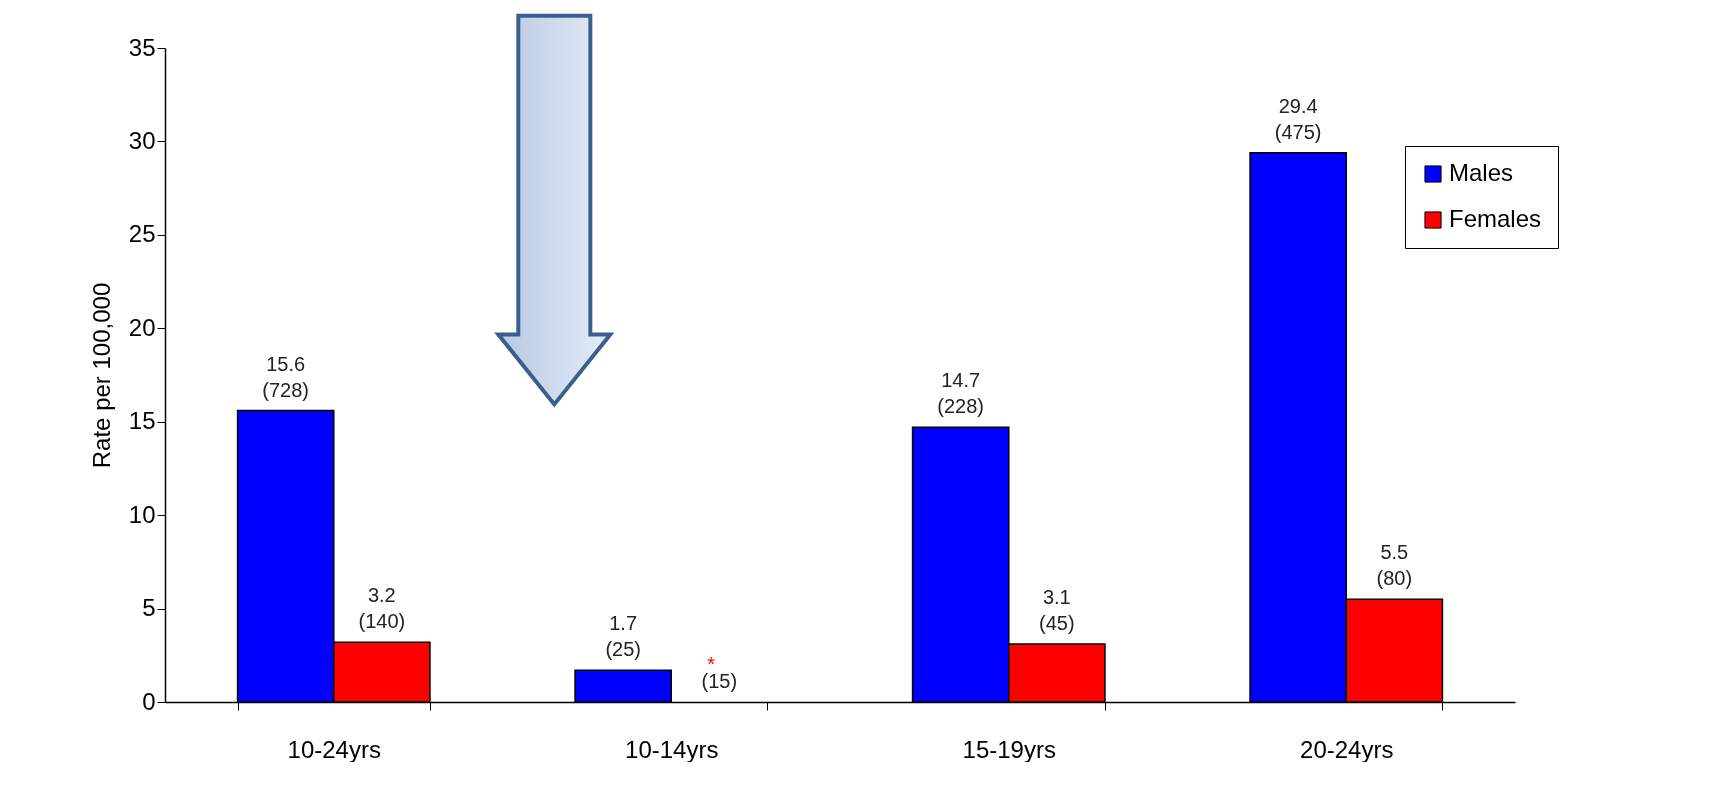  I want to click on y-tick-label: 15, so click(142, 421).